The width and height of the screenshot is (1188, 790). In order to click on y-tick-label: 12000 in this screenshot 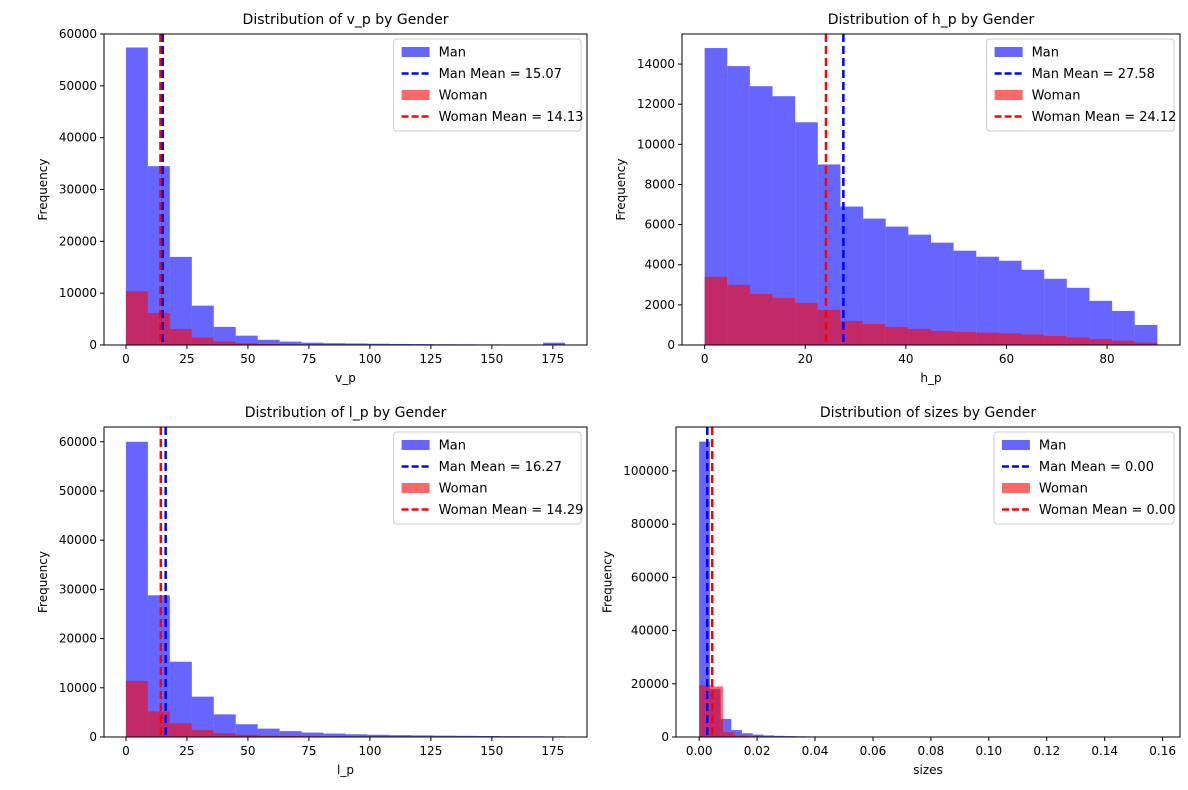, I will do `click(656, 104)`.